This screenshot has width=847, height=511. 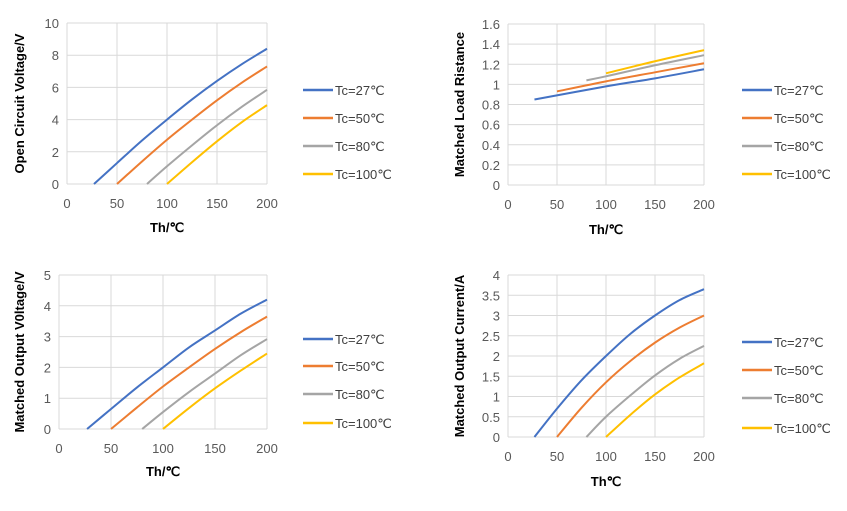 I want to click on y-tick-label: 1.2, so click(x=491, y=64).